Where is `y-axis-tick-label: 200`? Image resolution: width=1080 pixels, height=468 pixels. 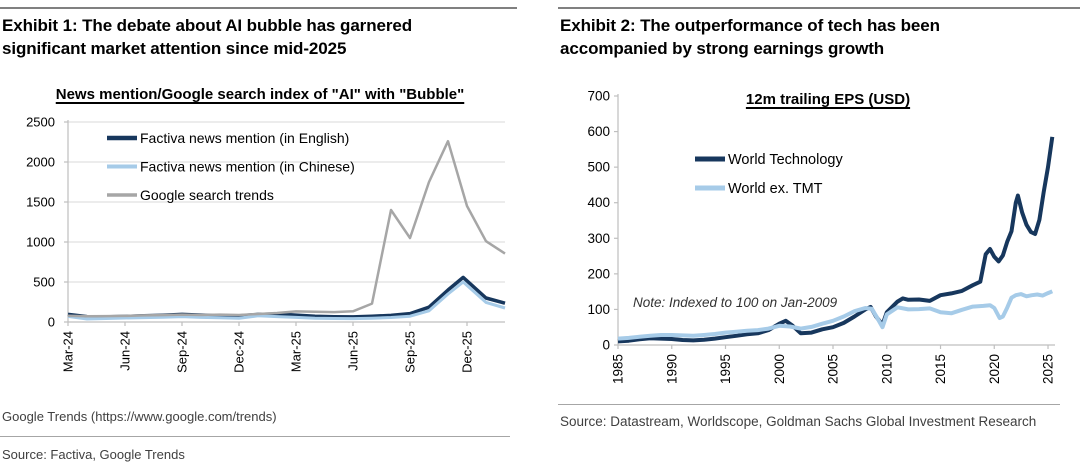
y-axis-tick-label: 200 is located at coordinates (598, 273).